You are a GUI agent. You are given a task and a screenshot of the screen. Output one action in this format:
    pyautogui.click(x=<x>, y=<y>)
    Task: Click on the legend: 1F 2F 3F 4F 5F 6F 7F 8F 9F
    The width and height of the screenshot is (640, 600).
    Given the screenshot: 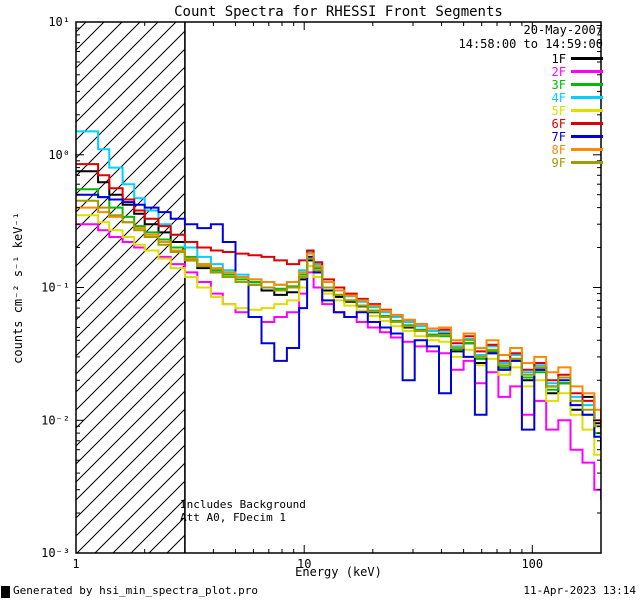 What is the action you would take?
    pyautogui.click(x=577, y=110)
    